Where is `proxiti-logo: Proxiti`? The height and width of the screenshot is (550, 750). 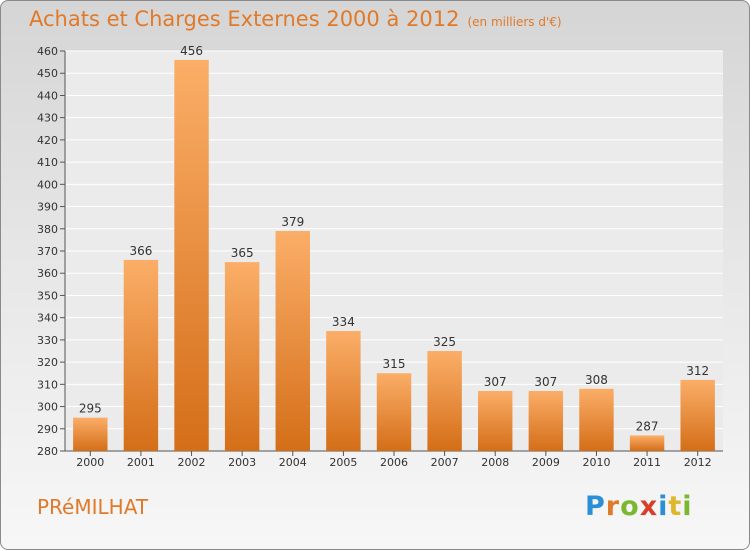
proxiti-logo: Proxiti is located at coordinates (639, 506).